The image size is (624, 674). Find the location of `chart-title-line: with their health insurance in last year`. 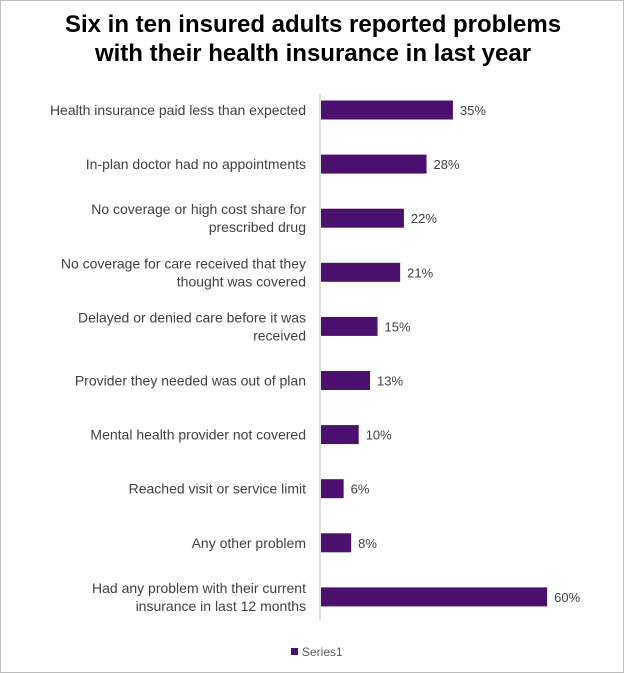

chart-title-line: with their health insurance in last year is located at coordinates (312, 53).